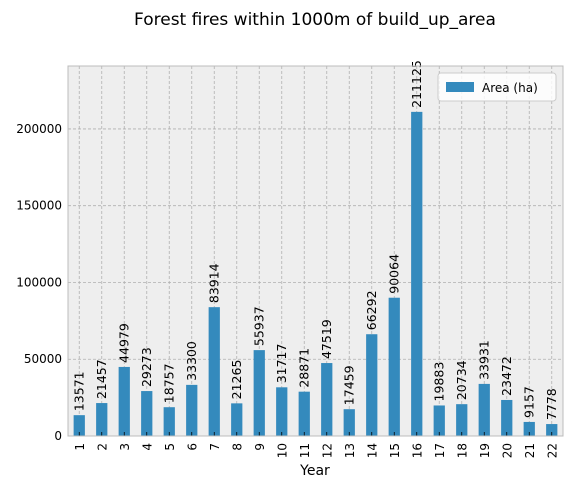  What do you see at coordinates (260, 447) in the screenshot?
I see `x-tick-label: 9` at bounding box center [260, 447].